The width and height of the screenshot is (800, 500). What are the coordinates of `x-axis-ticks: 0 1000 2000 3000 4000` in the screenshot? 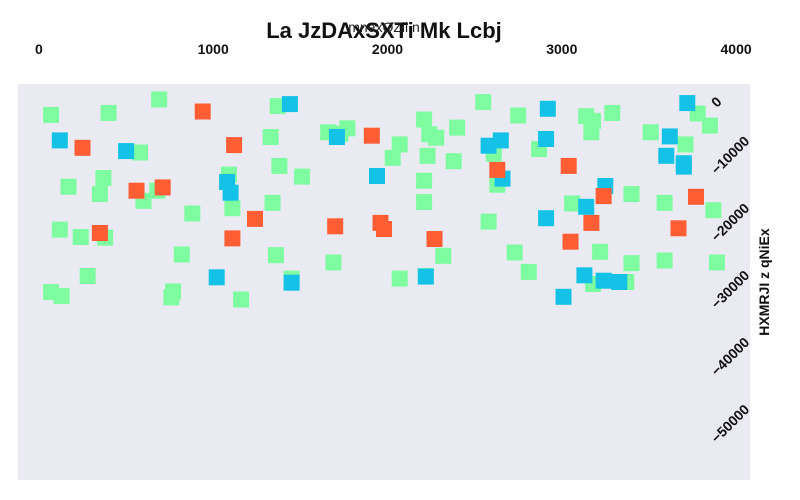 It's located at (393, 49).